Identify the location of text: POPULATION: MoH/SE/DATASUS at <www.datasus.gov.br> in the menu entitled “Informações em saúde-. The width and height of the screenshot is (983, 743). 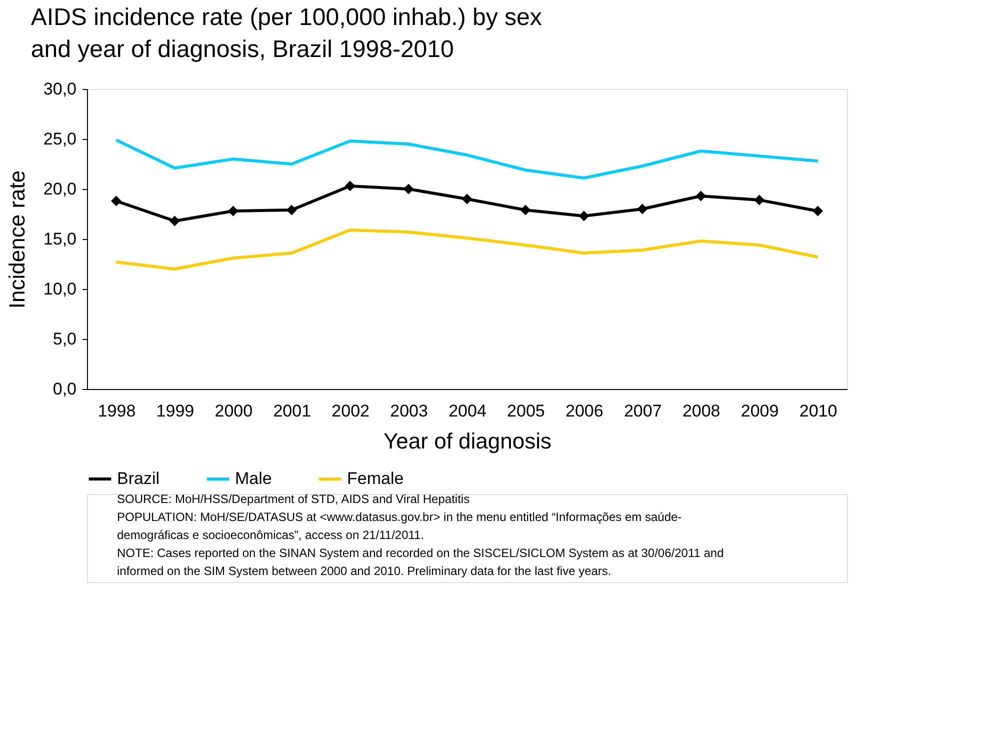
(399, 517).